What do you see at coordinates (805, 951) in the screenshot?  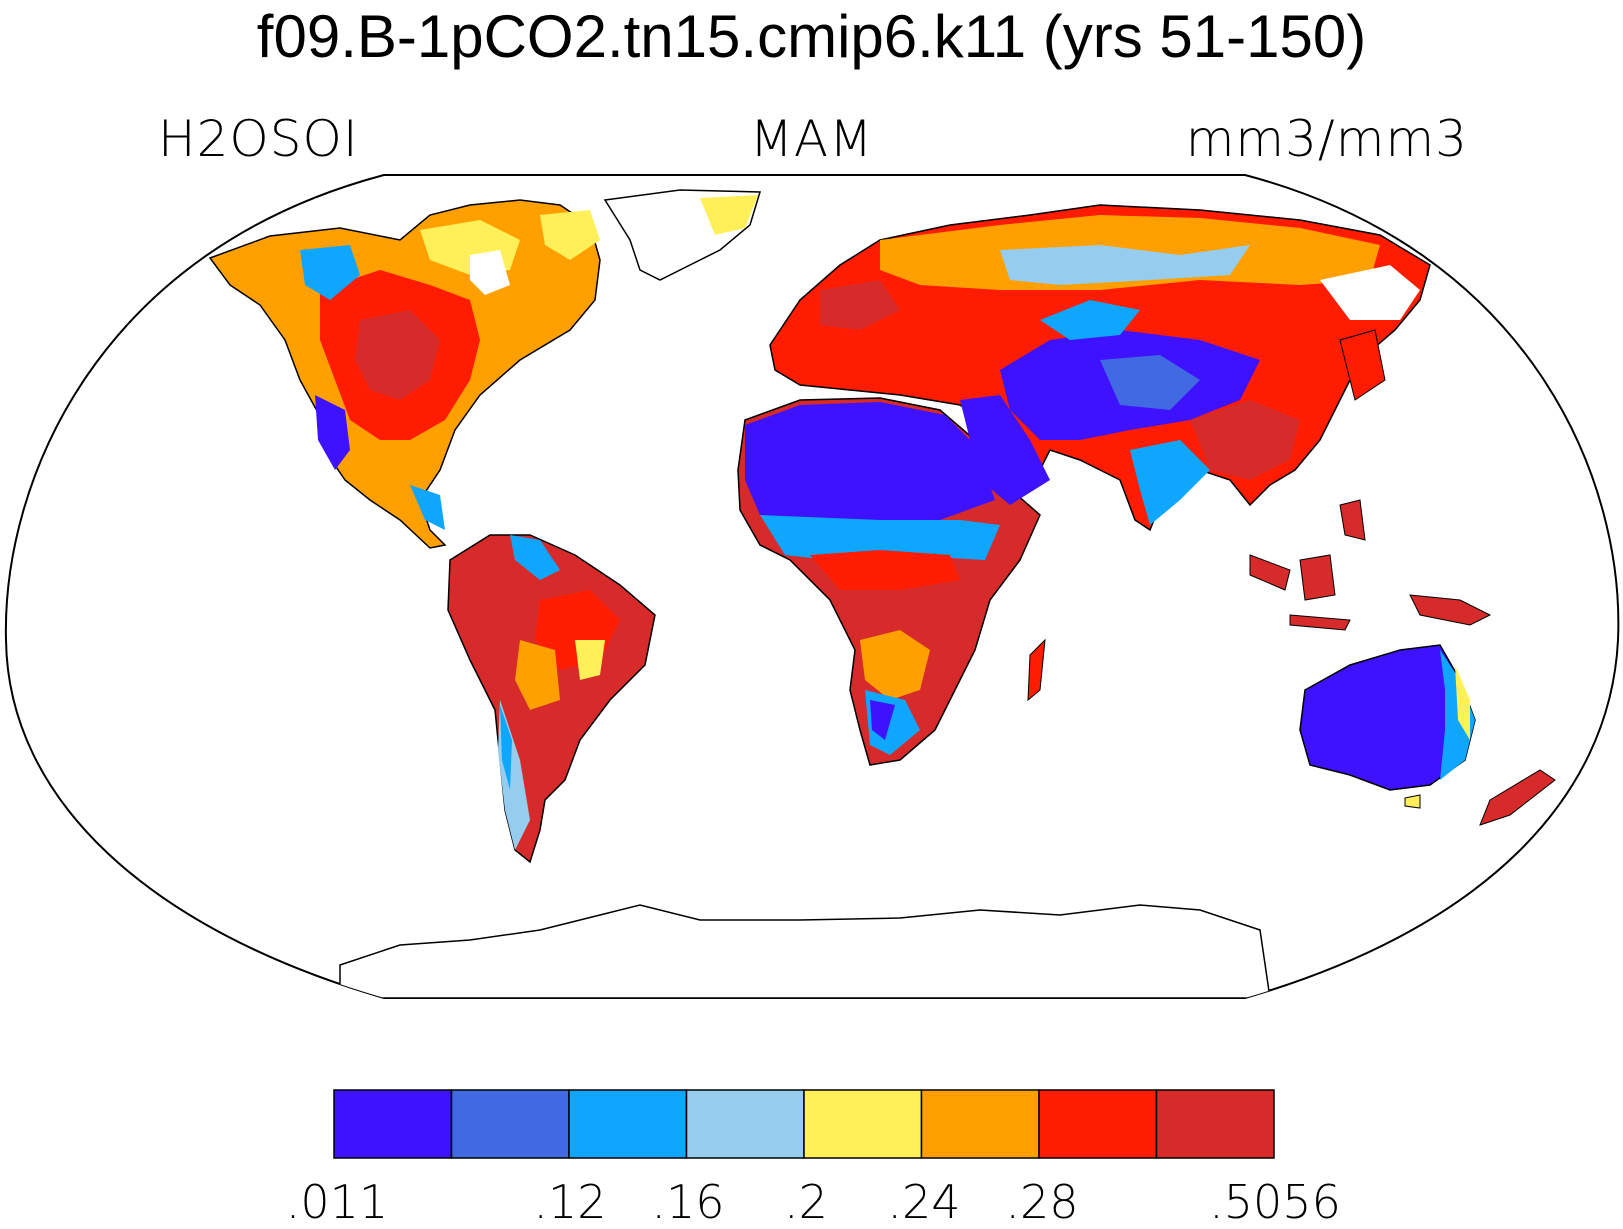 I see `antarctica-landmass` at bounding box center [805, 951].